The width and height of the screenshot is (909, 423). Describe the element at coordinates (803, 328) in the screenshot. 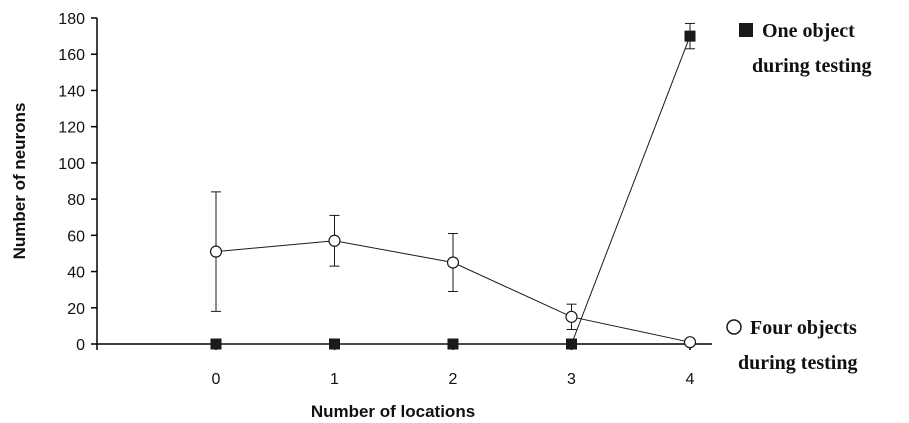

I see `legend-label-line-1: Four objects` at that location.